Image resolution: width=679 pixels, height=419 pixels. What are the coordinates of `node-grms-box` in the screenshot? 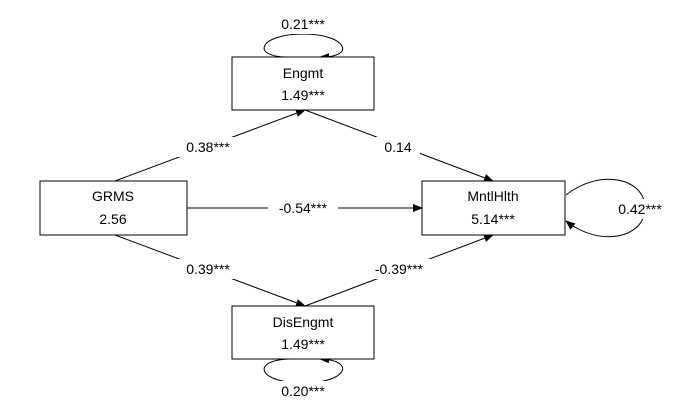 It's located at (113, 208).